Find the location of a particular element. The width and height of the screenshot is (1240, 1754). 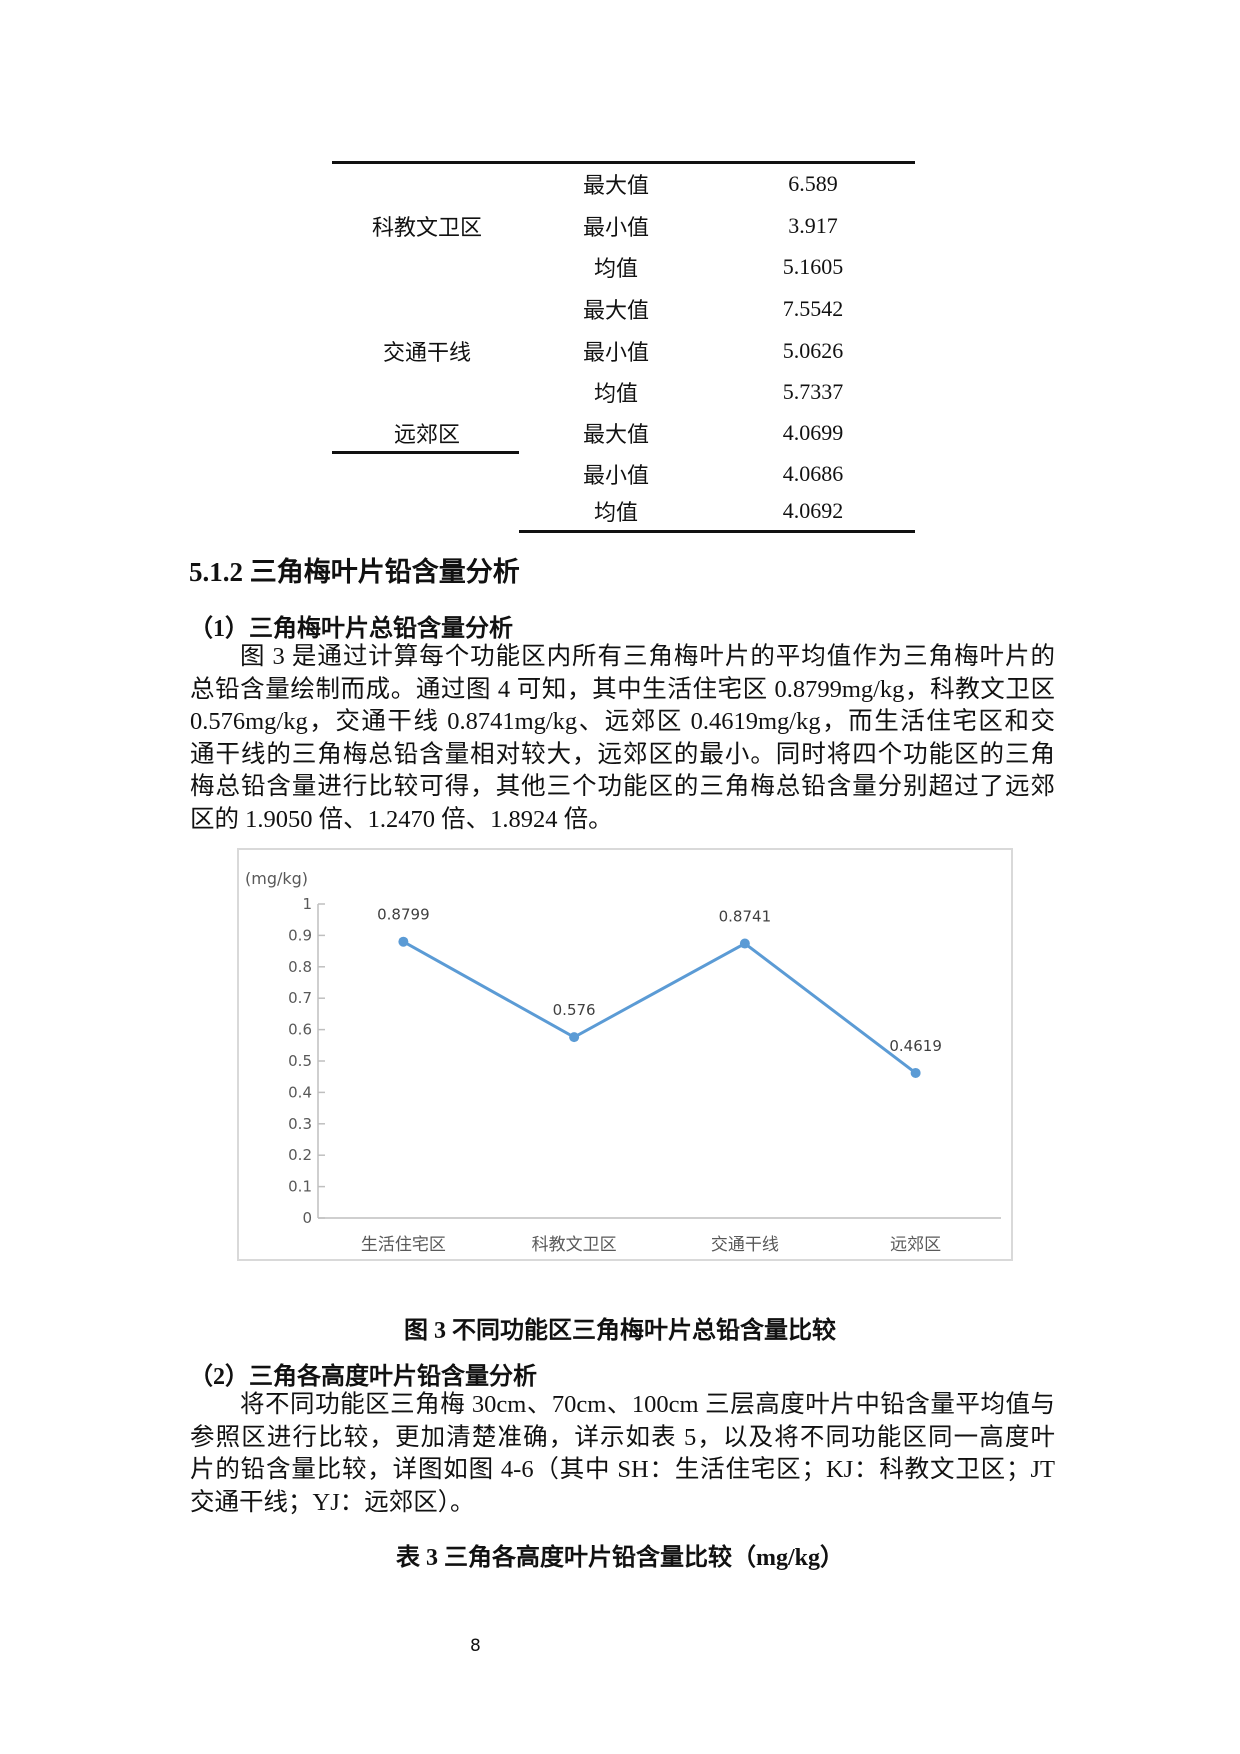

paragraph-line: 将不同功能区三角梅 30cm、70cm、100cm 三层高度叶片中铅含量平均值与 is located at coordinates (647, 1404).